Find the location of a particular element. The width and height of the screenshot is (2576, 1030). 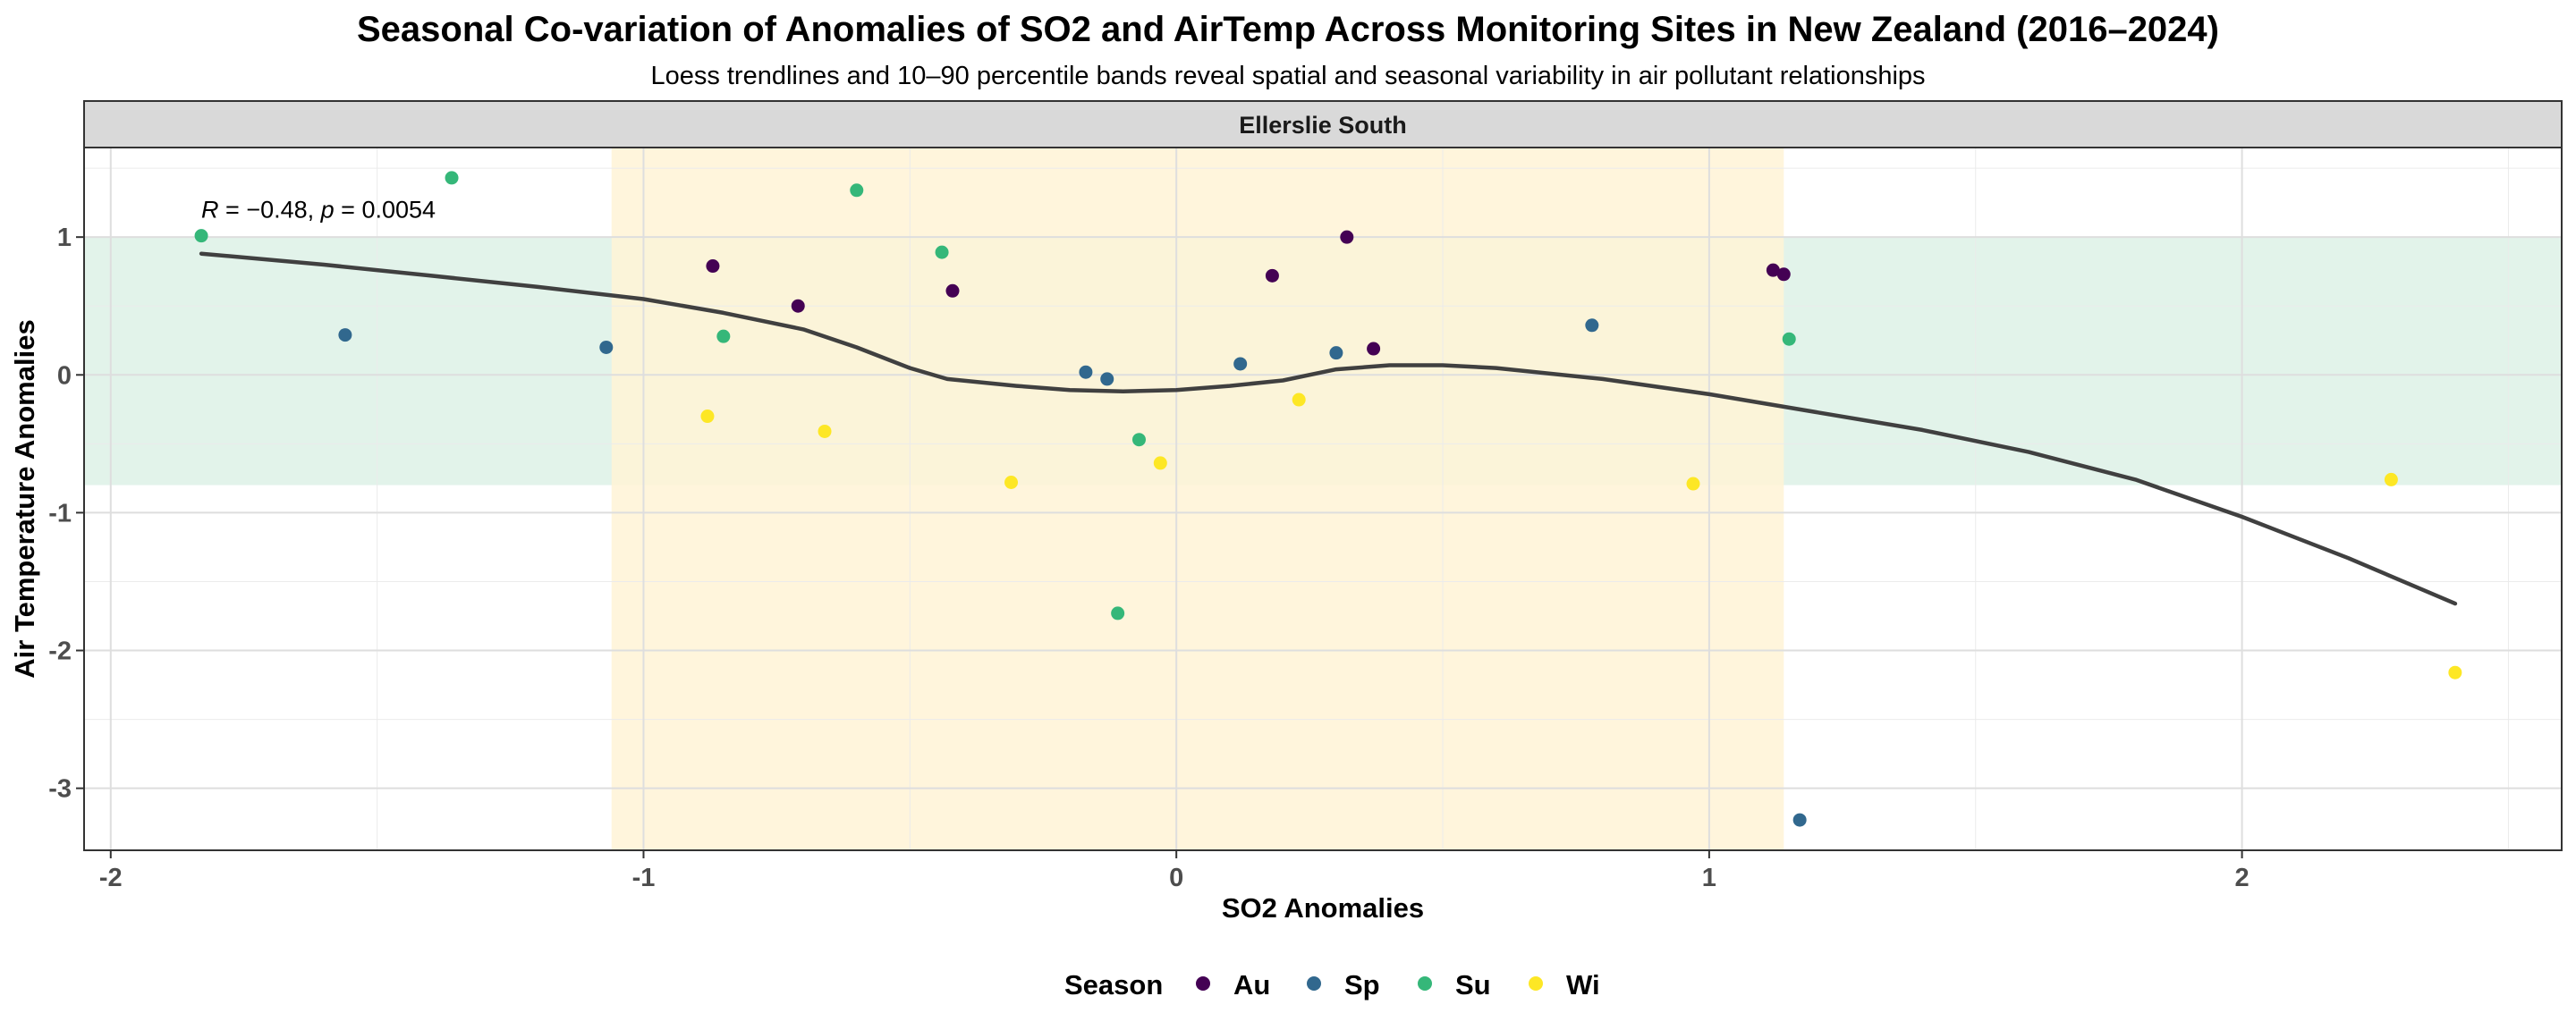

legend-title: Season is located at coordinates (1113, 984).